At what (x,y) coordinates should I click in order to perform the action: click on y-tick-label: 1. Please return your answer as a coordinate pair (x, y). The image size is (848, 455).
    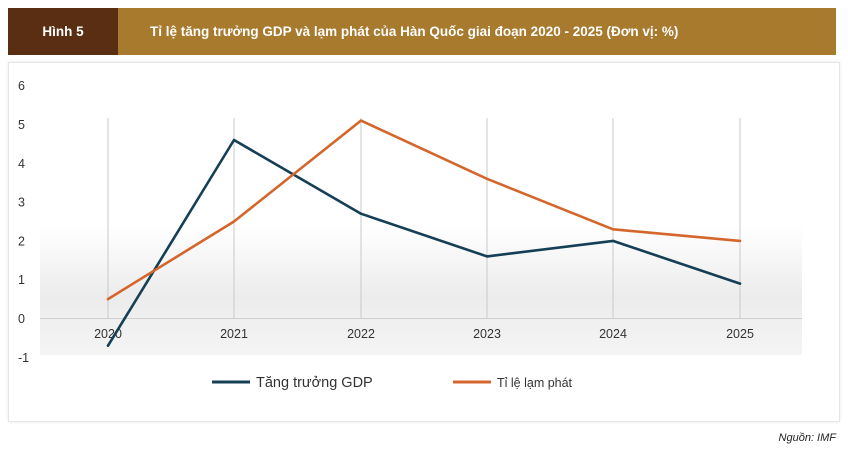
    Looking at the image, I should click on (21, 280).